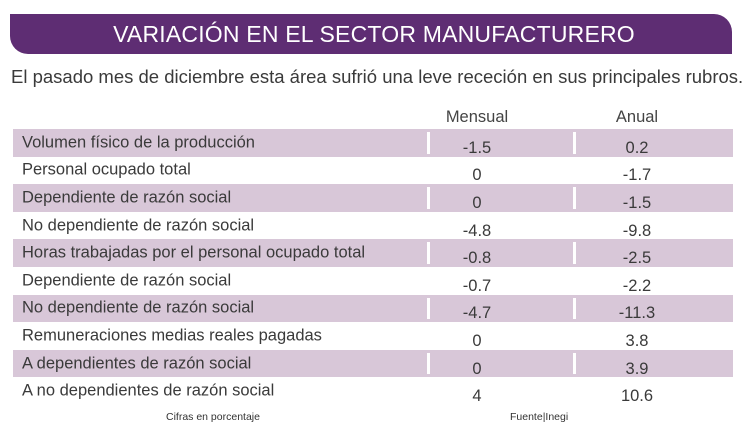  Describe the element at coordinates (637, 230) in the screenshot. I see `anual-value: -9.8` at that location.